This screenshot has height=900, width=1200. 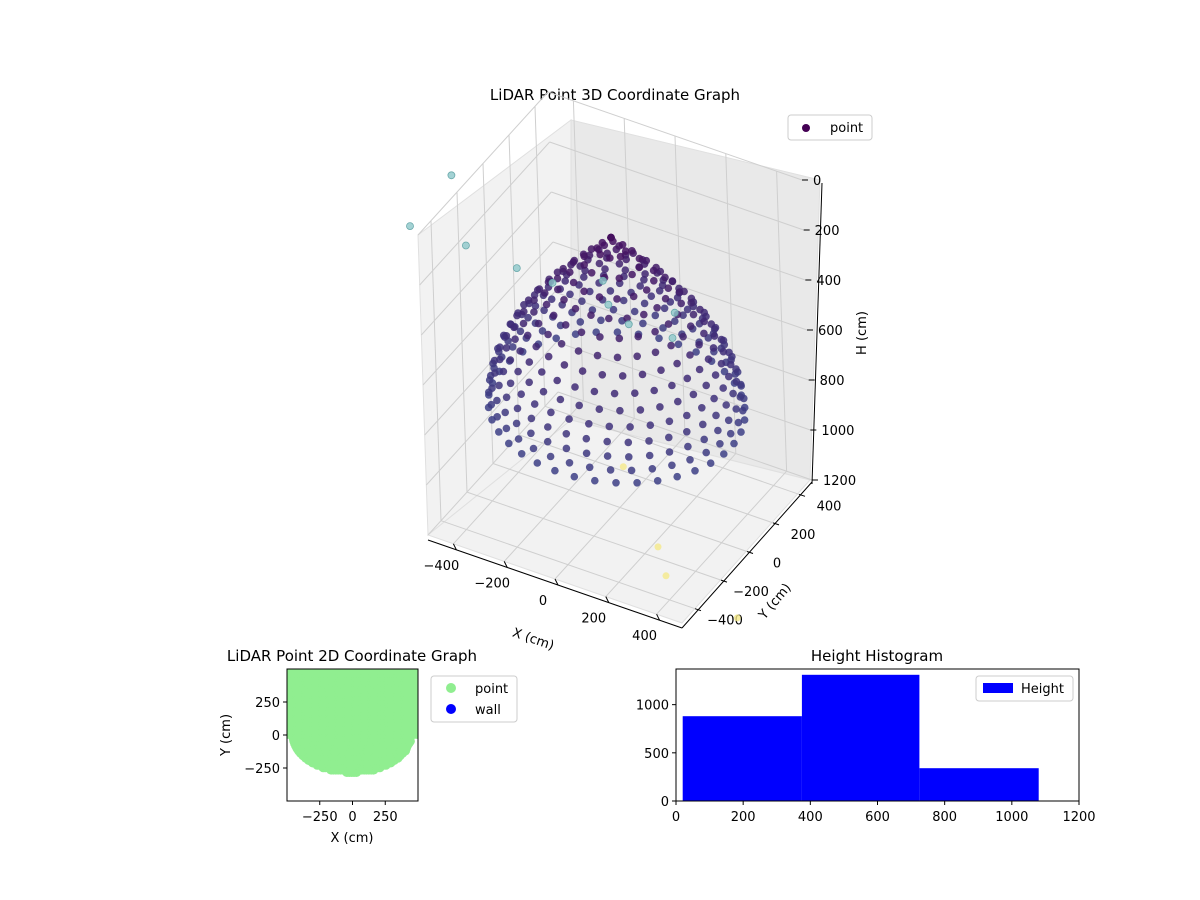 I want to click on point-2d, so click(x=414, y=672).